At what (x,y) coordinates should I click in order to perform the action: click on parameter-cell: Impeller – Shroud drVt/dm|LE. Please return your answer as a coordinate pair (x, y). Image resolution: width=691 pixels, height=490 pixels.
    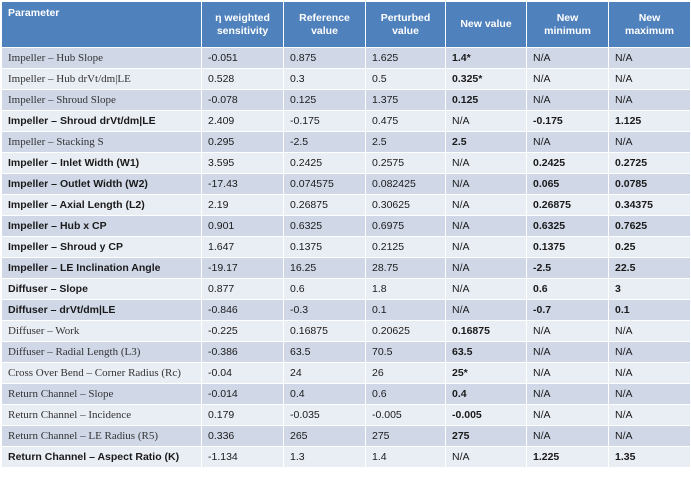
    Looking at the image, I should click on (101, 121).